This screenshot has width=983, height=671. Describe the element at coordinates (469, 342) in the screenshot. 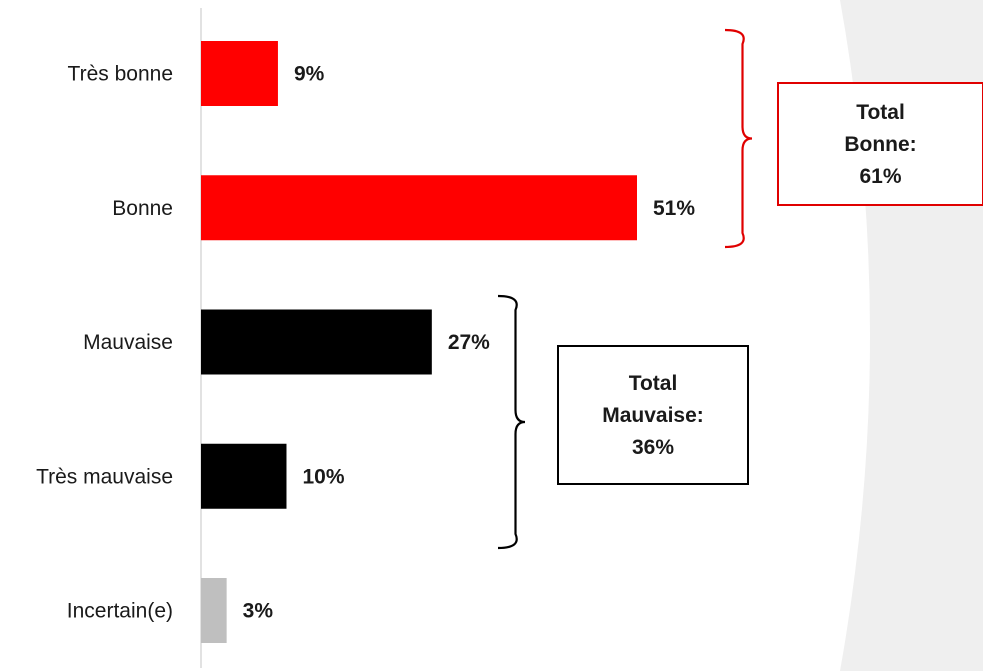

I see `data-label-mauvaise: 27%` at that location.